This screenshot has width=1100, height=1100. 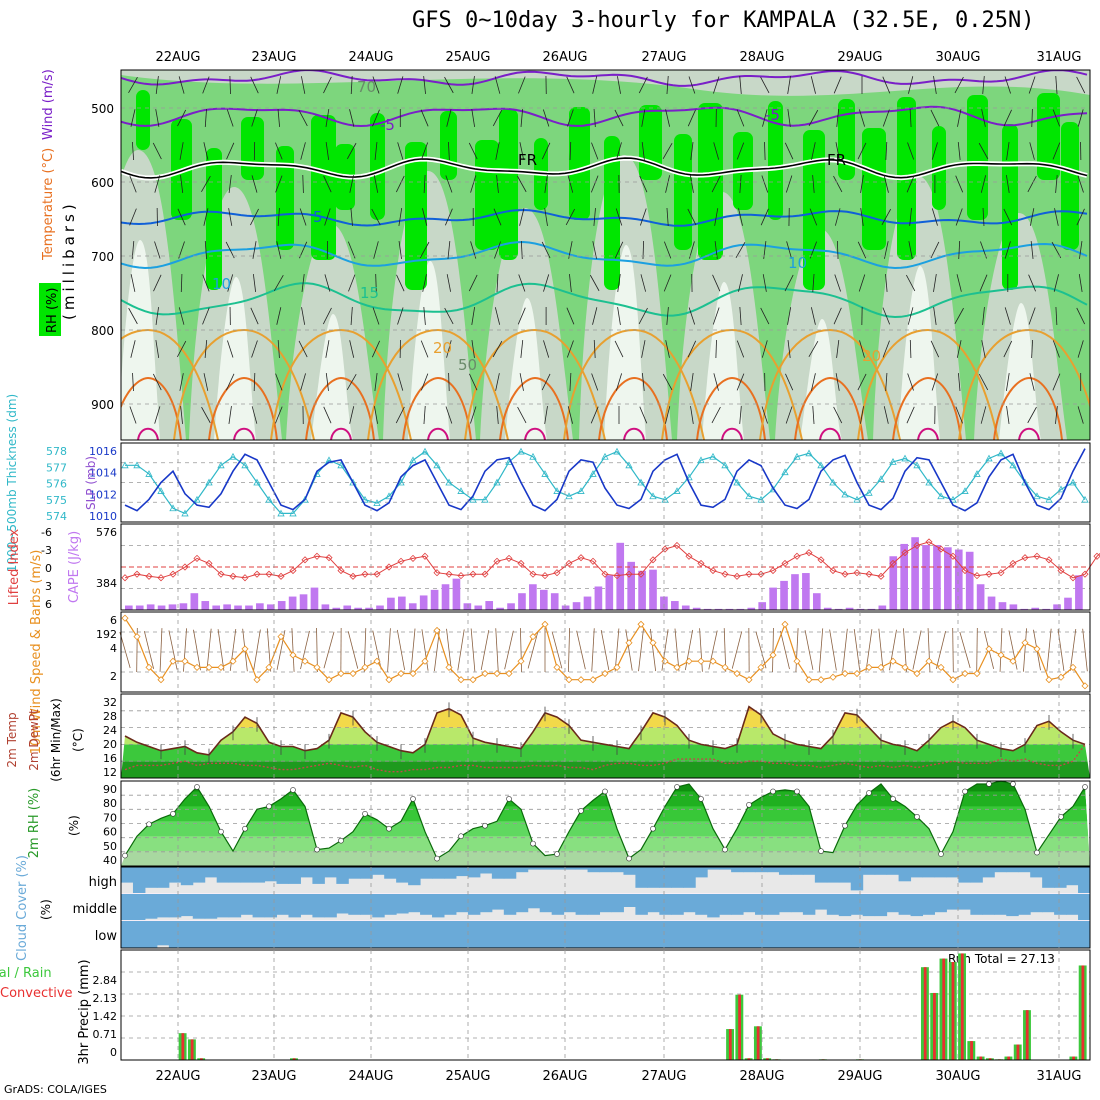 What do you see at coordinates (34, 740) in the screenshot?
I see `dewpoint-axis-label: 2m DewPt` at bounding box center [34, 740].